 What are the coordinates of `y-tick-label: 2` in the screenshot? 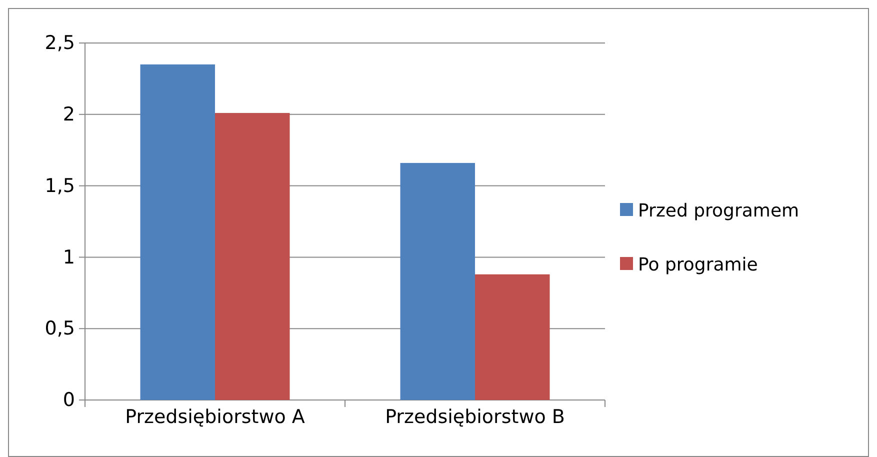 It's located at (68, 114).